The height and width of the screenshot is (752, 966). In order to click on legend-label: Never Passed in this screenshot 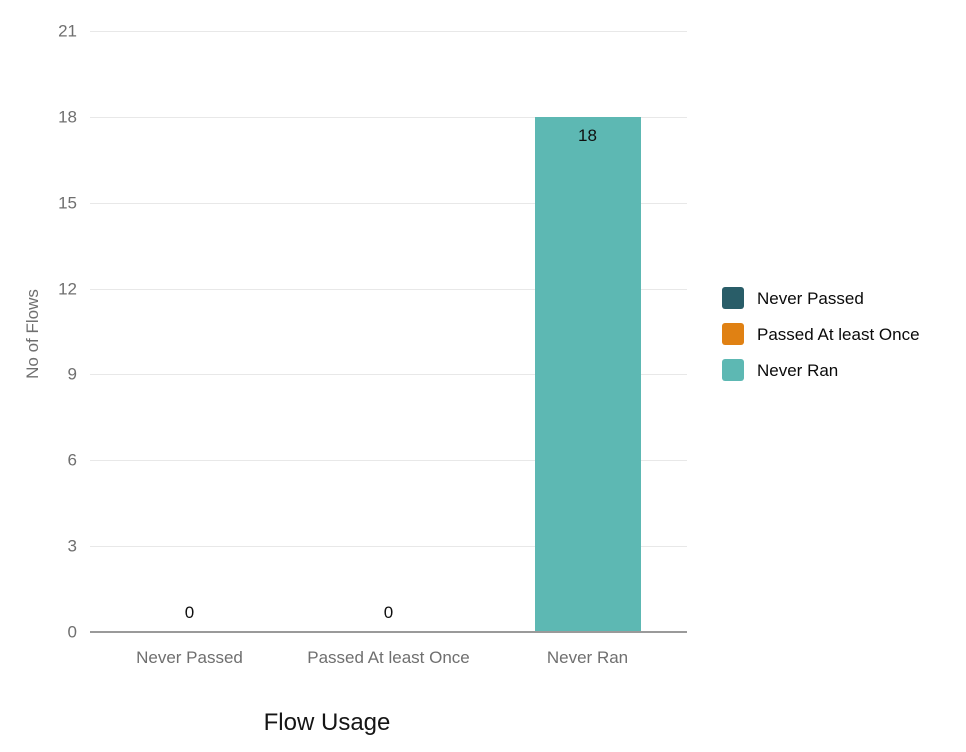, I will do `click(810, 298)`.